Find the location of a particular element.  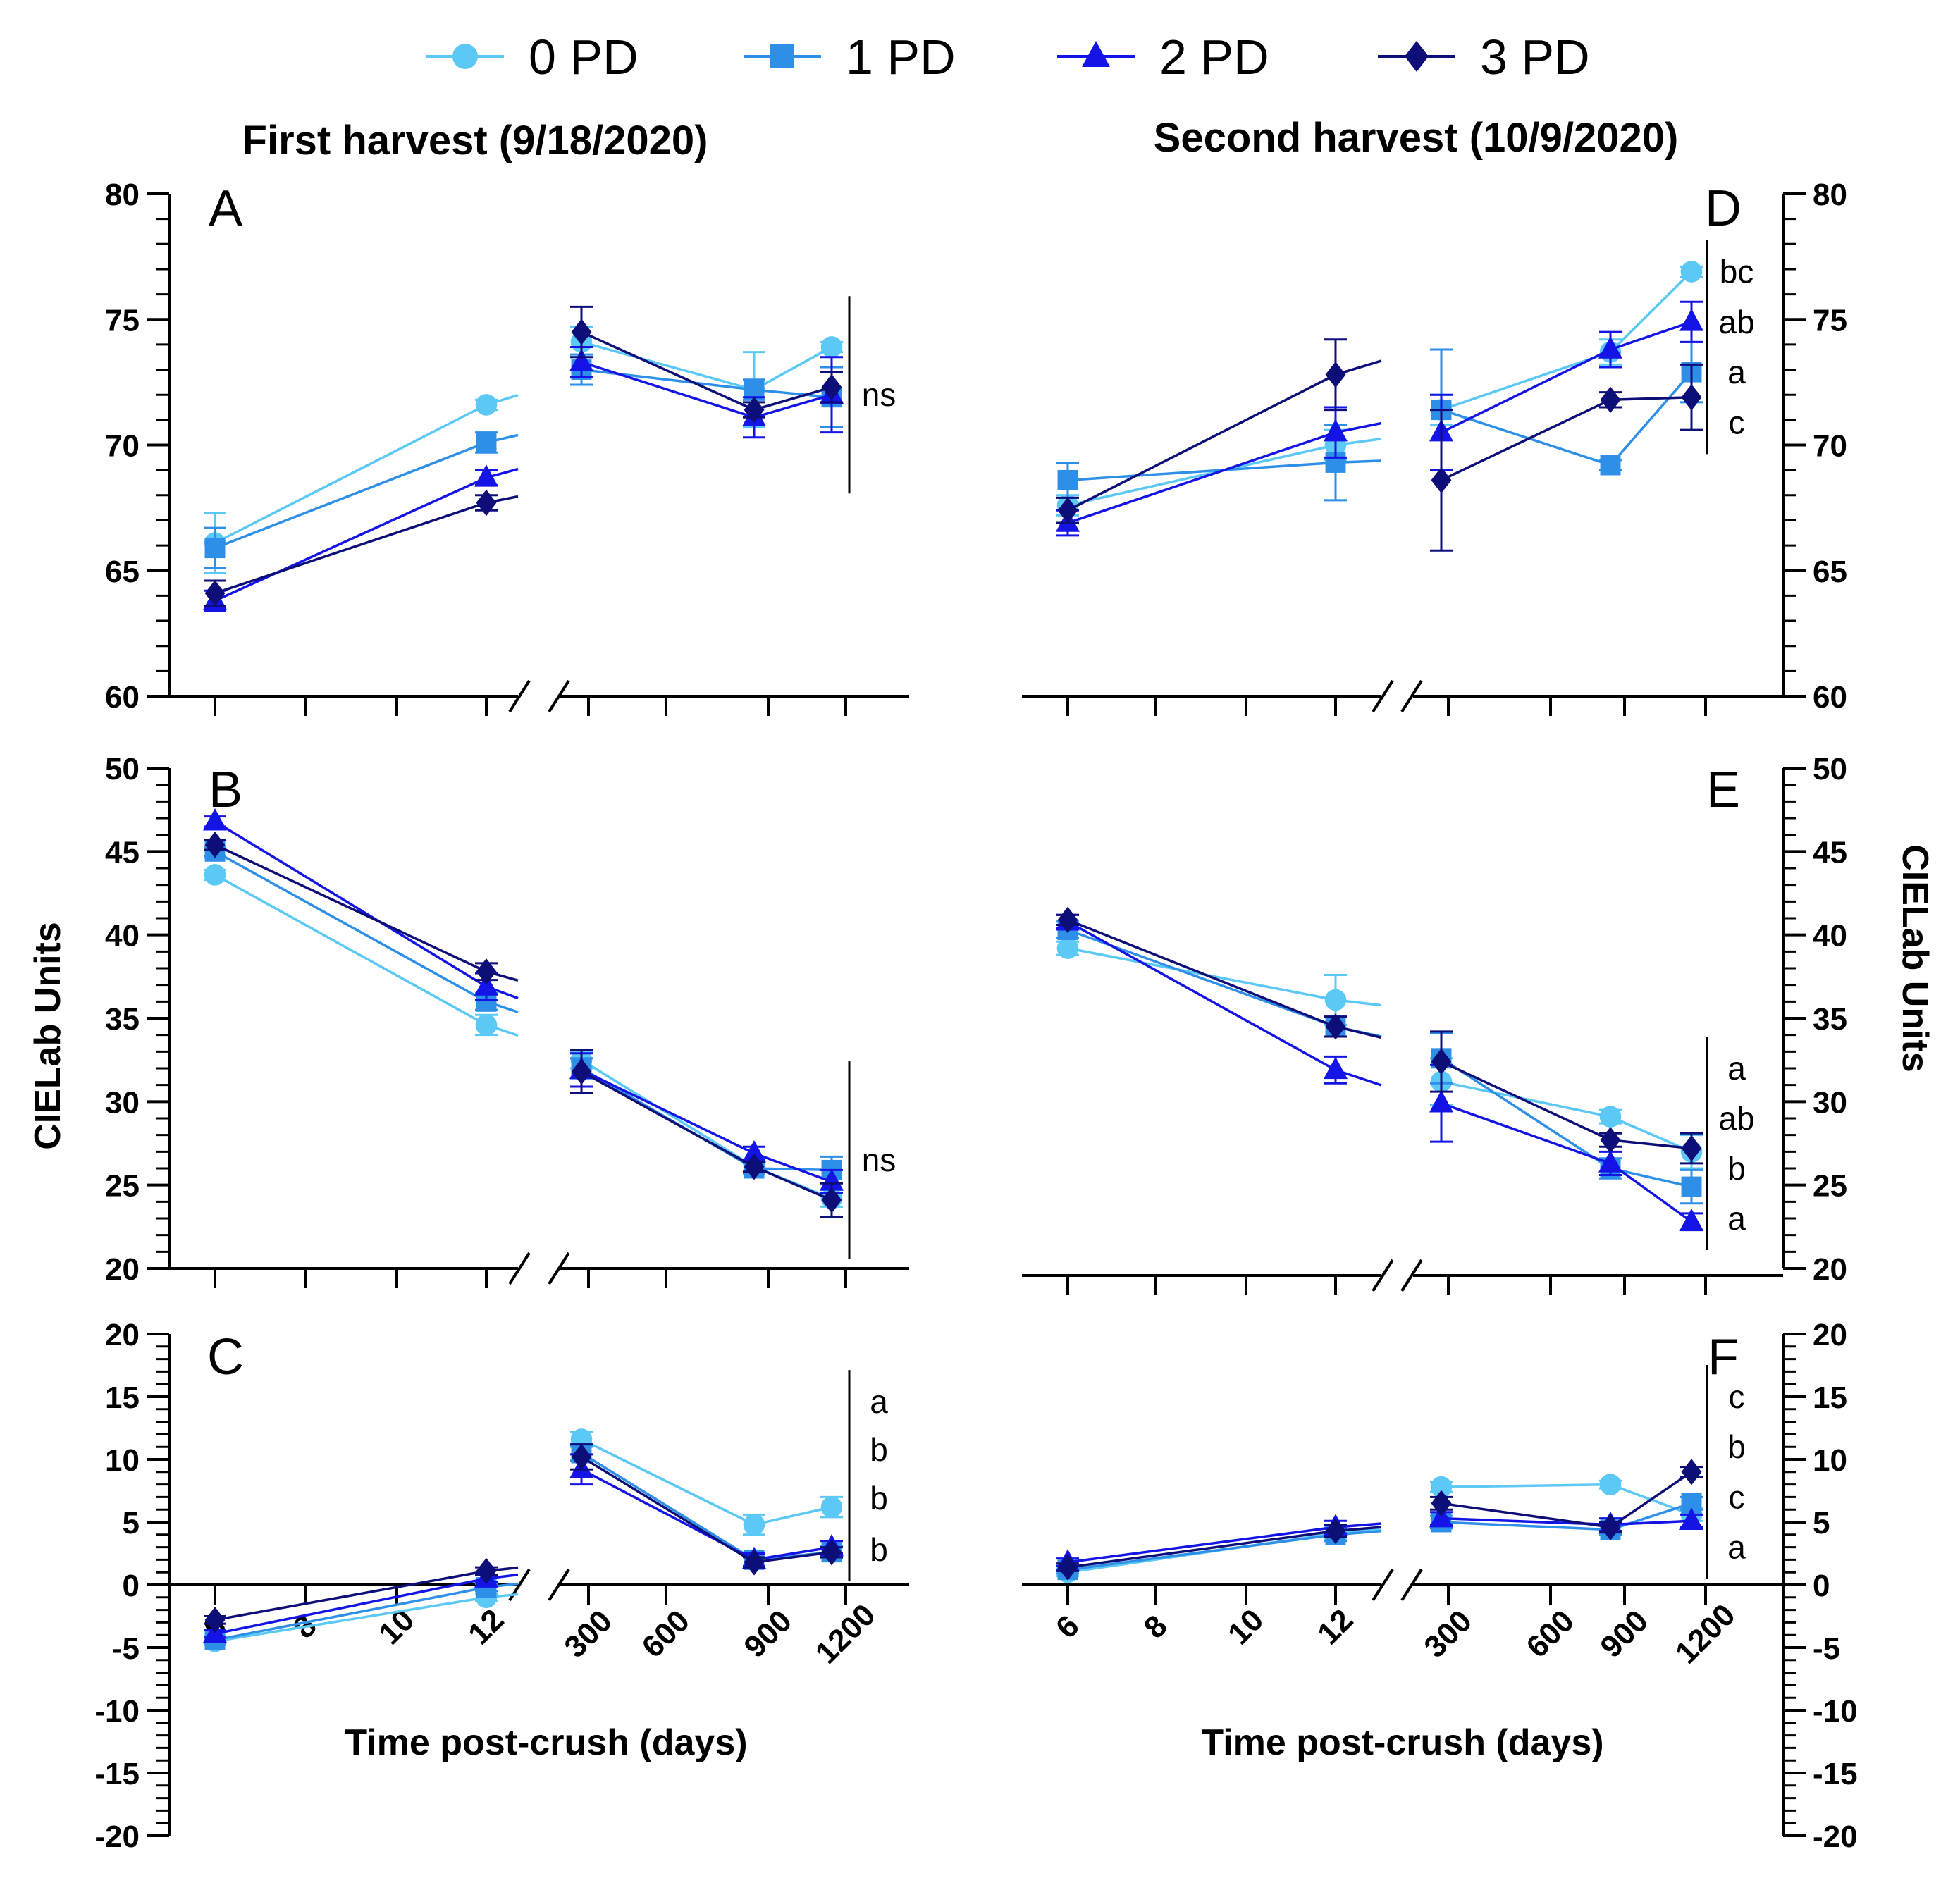

x-tick-label: 6 is located at coordinates (1067, 1627).